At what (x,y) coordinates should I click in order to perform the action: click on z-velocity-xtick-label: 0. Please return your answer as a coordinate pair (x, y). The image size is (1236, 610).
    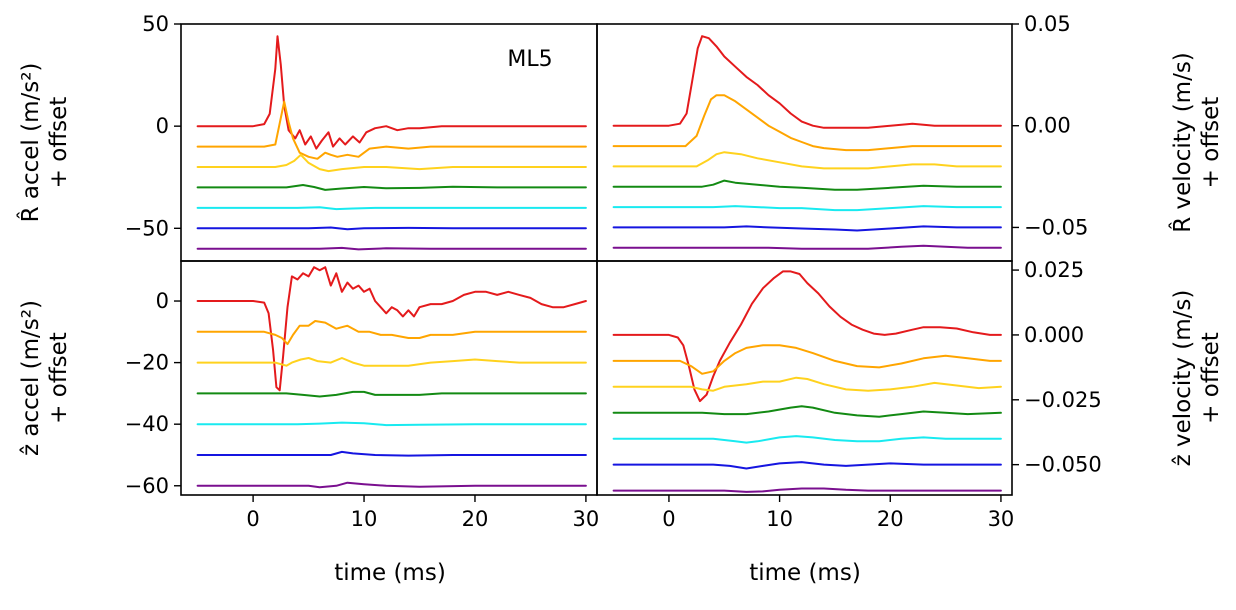
    Looking at the image, I should click on (668, 519).